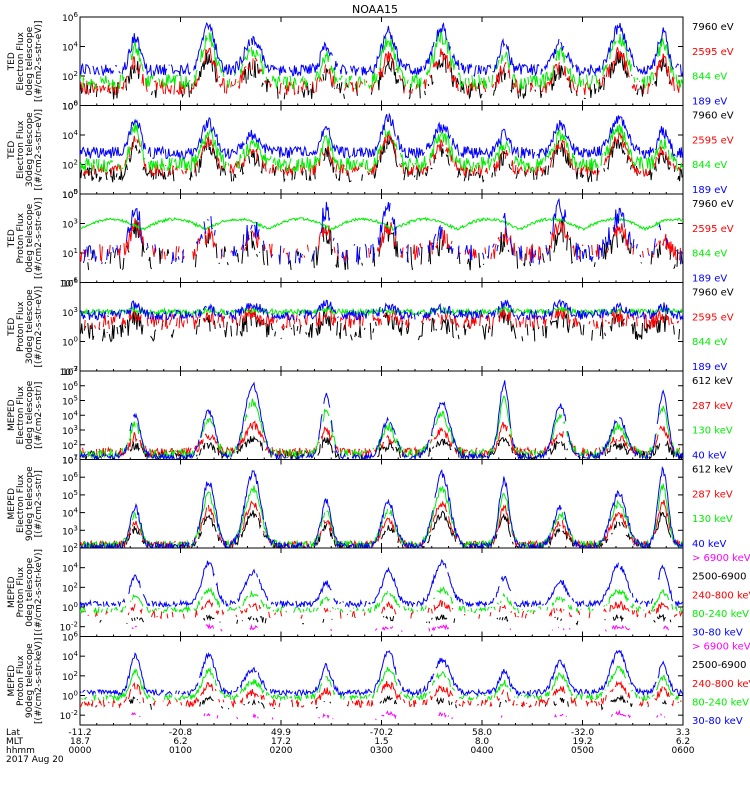  What do you see at coordinates (69, 283) in the screenshot?
I see `y-tick-label: 10⁻¹` at bounding box center [69, 283].